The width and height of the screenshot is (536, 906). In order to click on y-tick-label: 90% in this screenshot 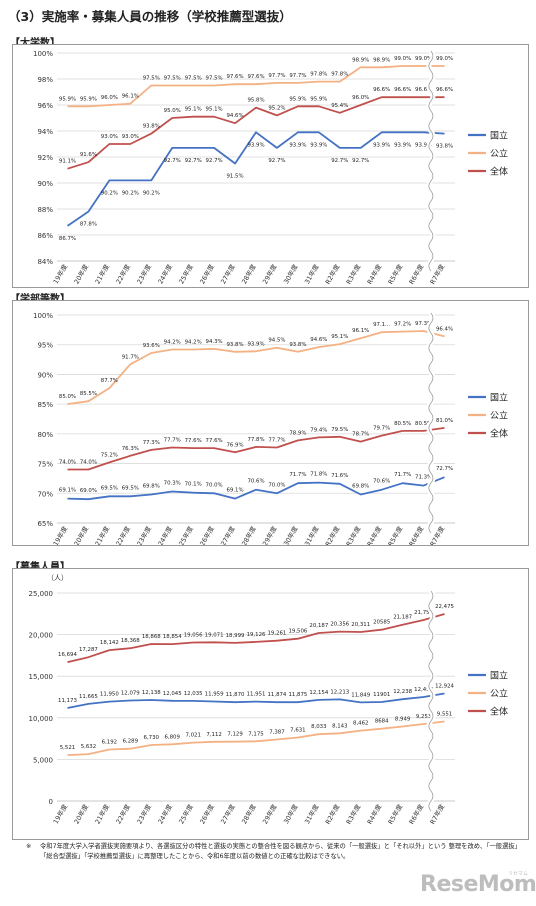, I will do `click(45, 375)`.